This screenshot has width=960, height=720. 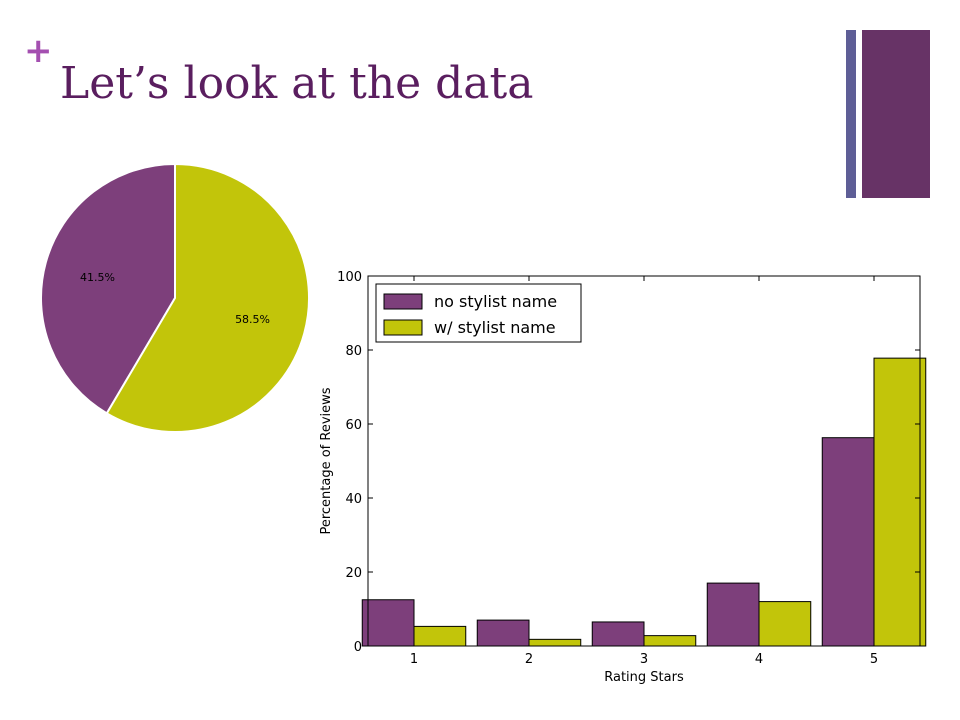 I want to click on decorative-bar-thin, so click(x=851, y=114).